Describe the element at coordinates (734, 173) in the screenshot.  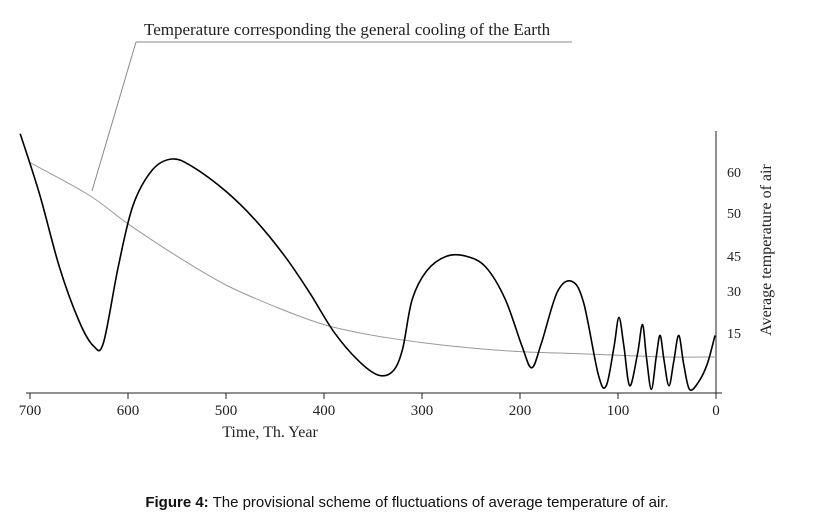
I see `y-tick-label: 60` at that location.